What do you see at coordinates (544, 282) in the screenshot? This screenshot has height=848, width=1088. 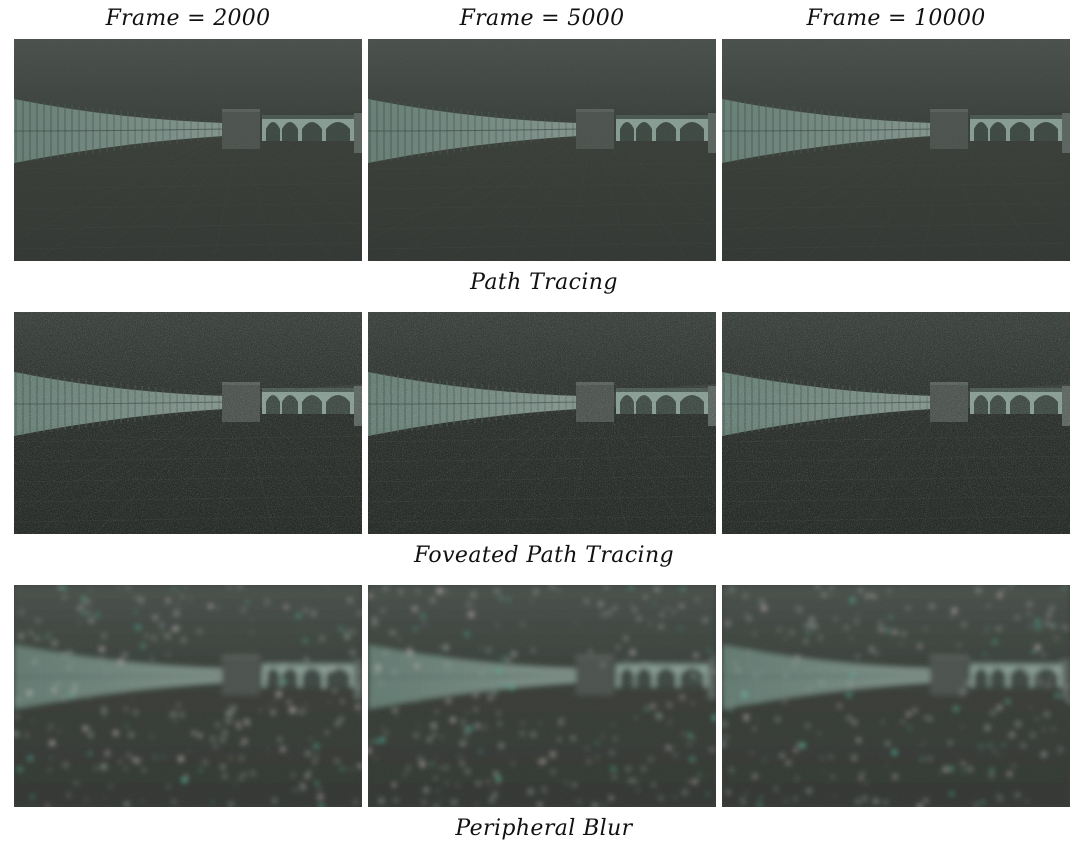 I see `row-caption-path-tracing: Path Tracing` at bounding box center [544, 282].